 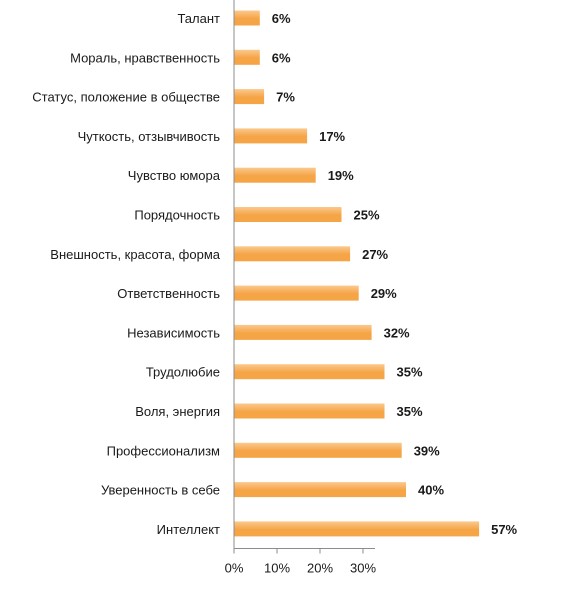 I want to click on category-label-4: Чуткость, отзывчивость, so click(x=149, y=136).